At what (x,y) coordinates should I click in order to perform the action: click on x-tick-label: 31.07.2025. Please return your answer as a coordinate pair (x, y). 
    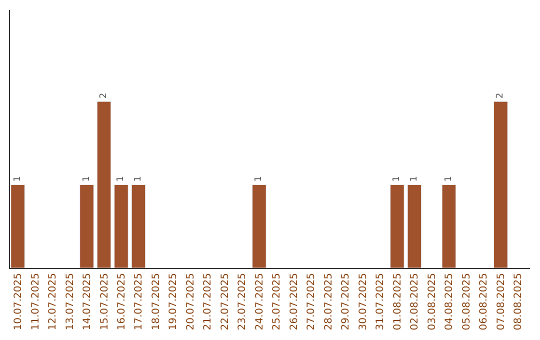
    Looking at the image, I should click on (380, 301).